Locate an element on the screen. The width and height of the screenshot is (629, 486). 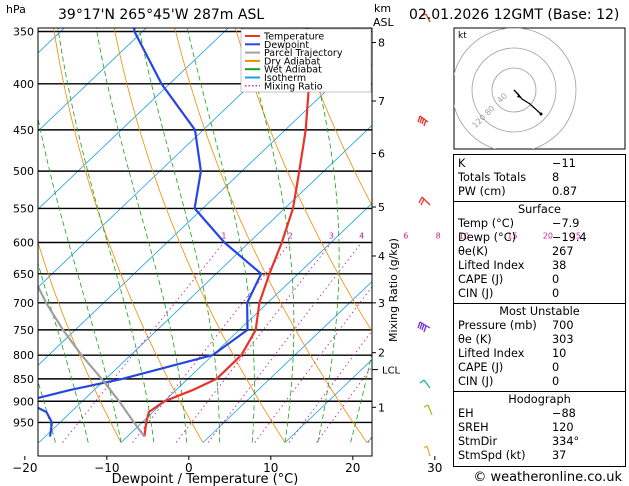
surface-section-title: Surface is located at coordinates (539, 209).